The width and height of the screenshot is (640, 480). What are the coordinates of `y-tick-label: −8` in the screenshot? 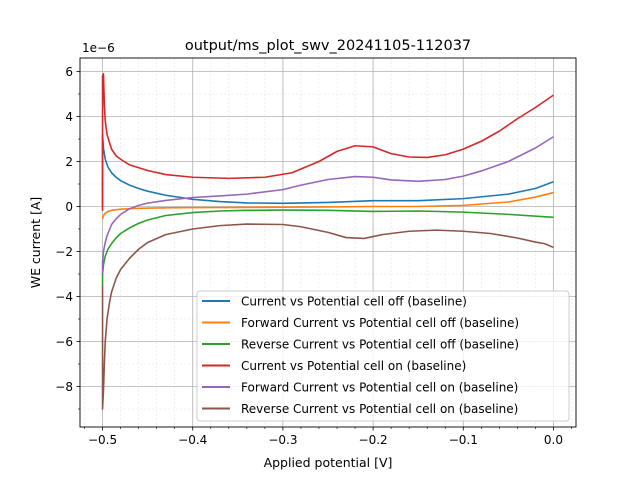 It's located at (64, 387).